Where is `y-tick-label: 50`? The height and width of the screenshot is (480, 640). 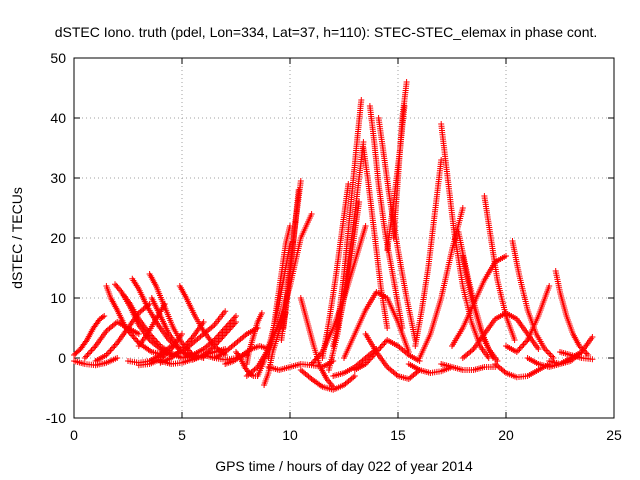 y-tick-label: 50 is located at coordinates (58, 58).